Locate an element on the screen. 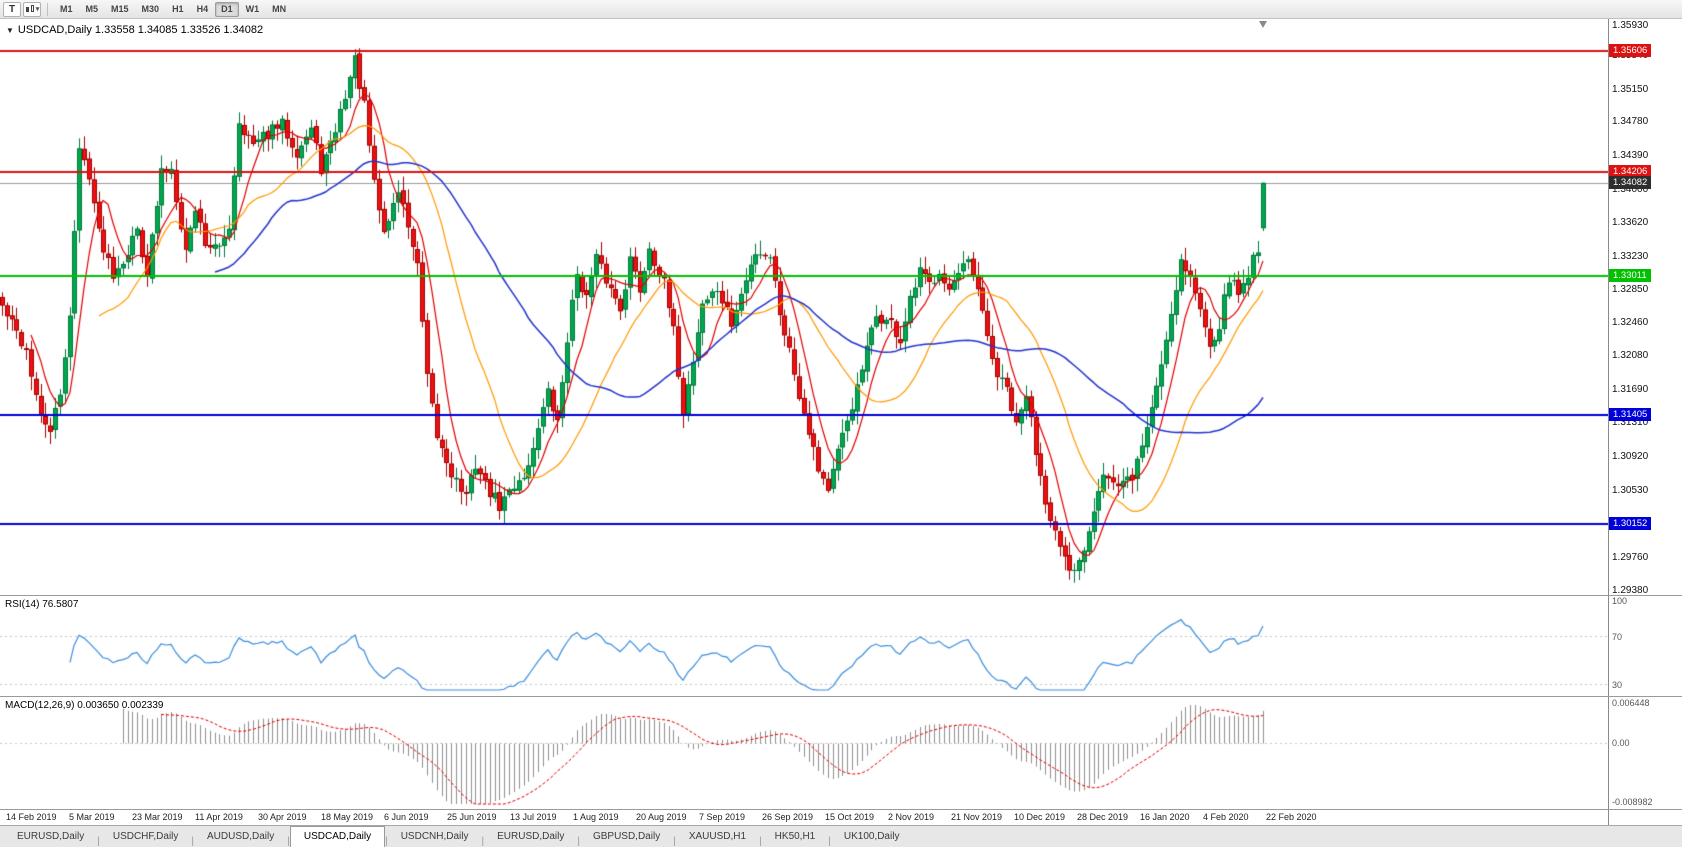 The image size is (1682, 847). timeframe-button-h4: H4 is located at coordinates (203, 9).